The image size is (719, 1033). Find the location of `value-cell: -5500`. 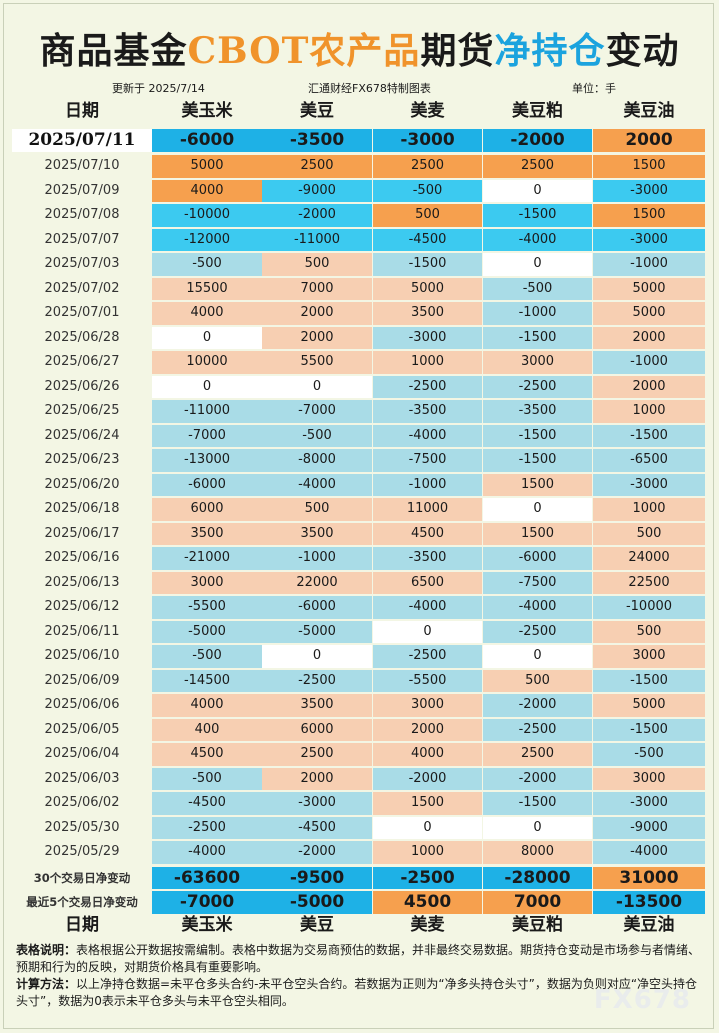

value-cell: -5500 is located at coordinates (427, 680).